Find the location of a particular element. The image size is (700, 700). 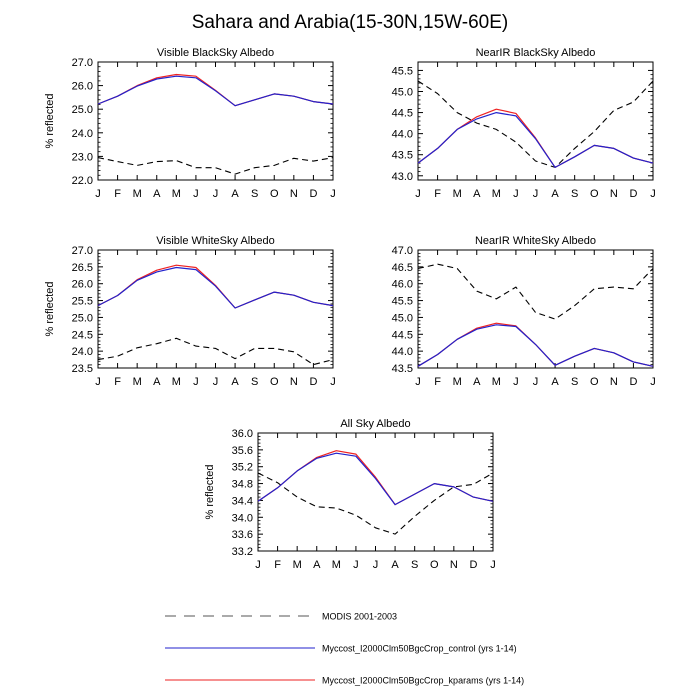

y-tick-label: 43.0 is located at coordinates (402, 177).